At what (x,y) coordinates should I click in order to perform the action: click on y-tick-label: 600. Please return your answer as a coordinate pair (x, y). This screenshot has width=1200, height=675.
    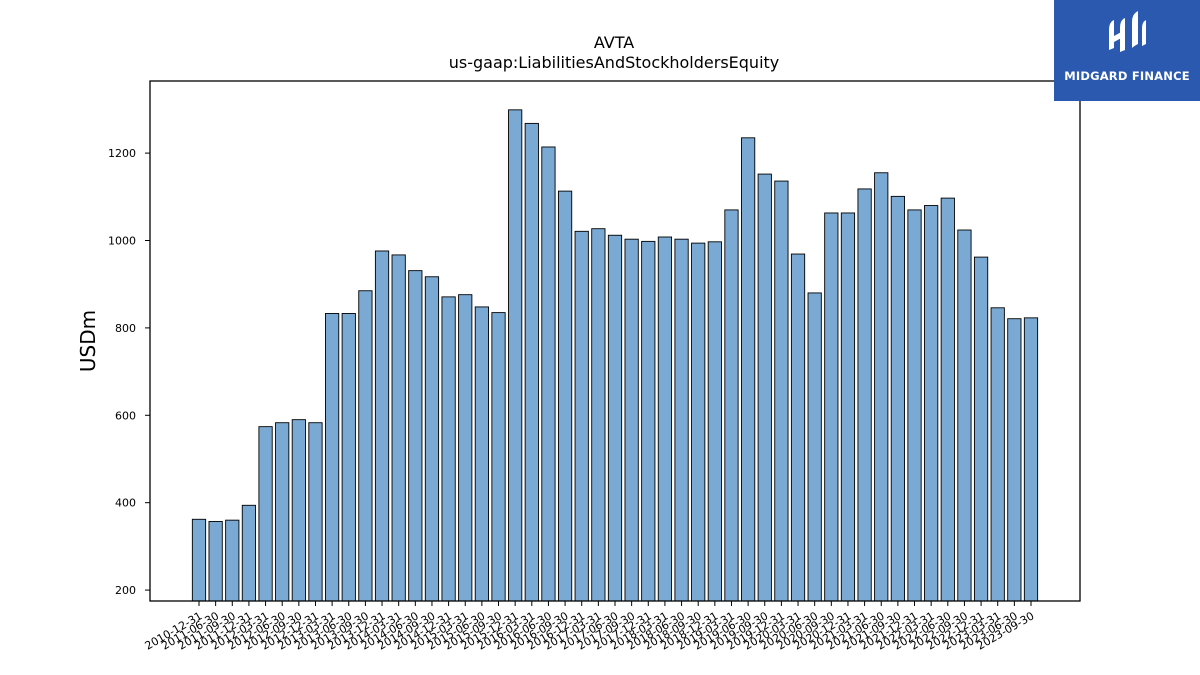
    Looking at the image, I should click on (125, 415).